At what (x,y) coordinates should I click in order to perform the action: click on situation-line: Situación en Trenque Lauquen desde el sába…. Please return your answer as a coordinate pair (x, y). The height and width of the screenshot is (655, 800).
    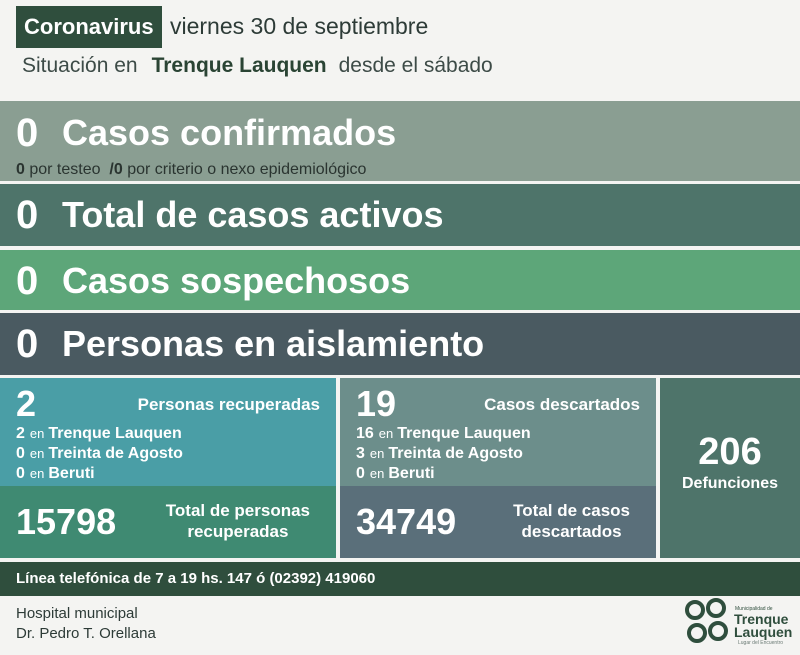
    Looking at the image, I should click on (257, 66).